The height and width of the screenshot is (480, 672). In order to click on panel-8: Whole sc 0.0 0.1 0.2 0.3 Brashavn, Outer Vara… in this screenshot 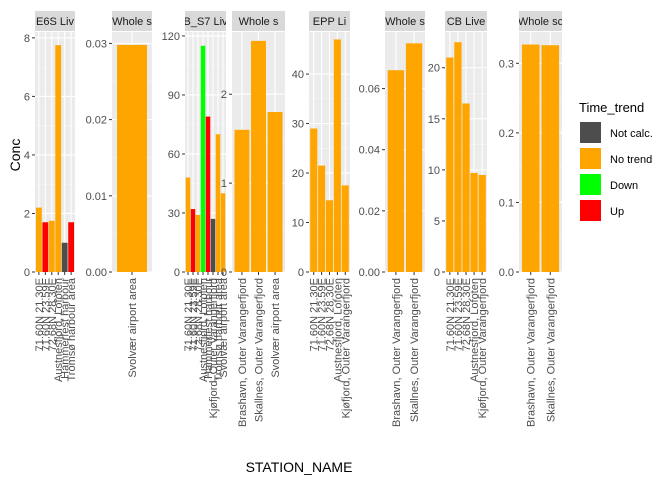, I will do `click(531, 219)`.